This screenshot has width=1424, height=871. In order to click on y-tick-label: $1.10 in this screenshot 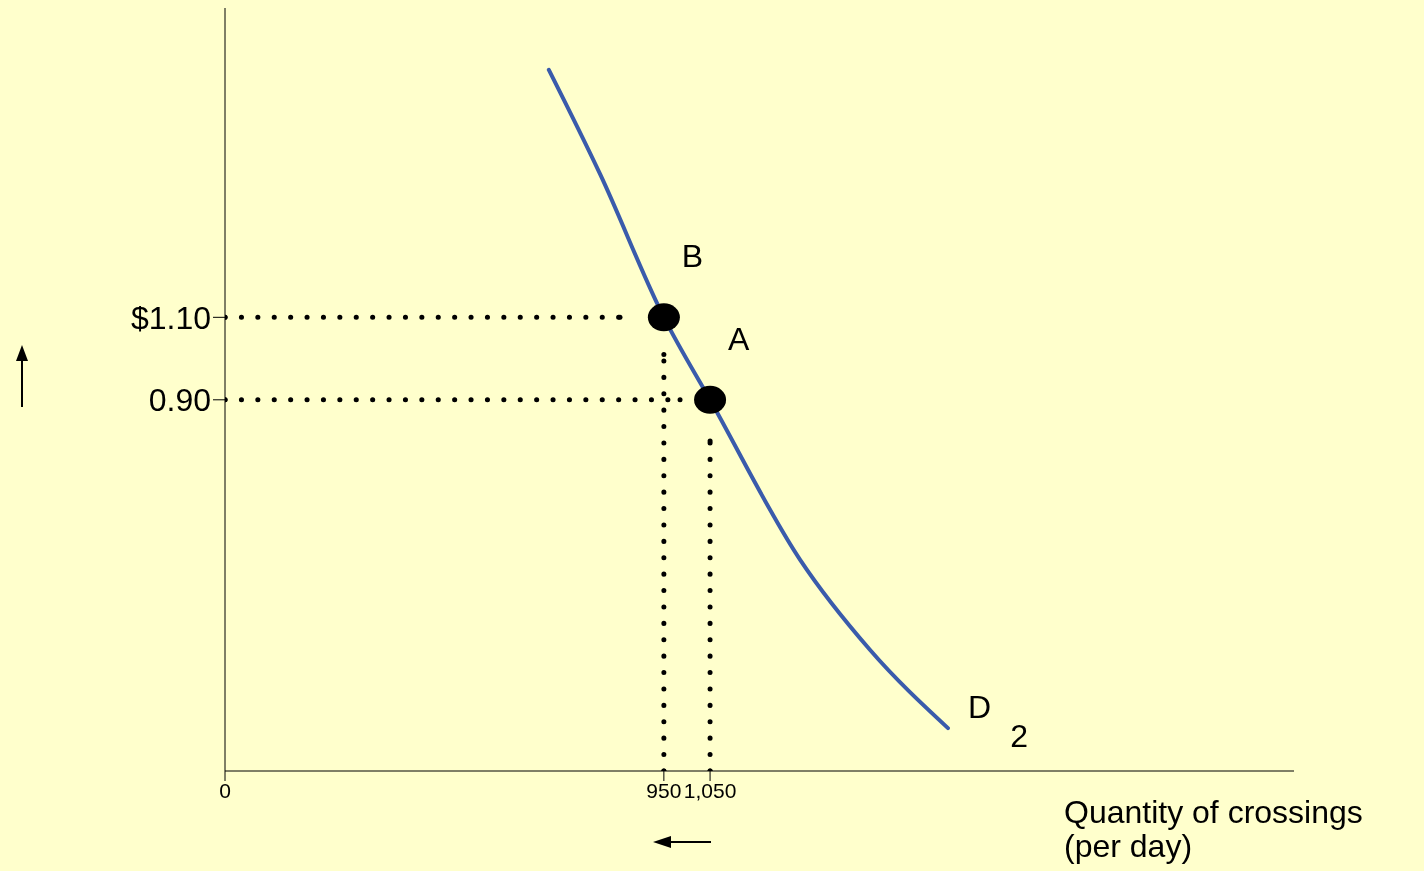, I will do `click(170, 317)`.